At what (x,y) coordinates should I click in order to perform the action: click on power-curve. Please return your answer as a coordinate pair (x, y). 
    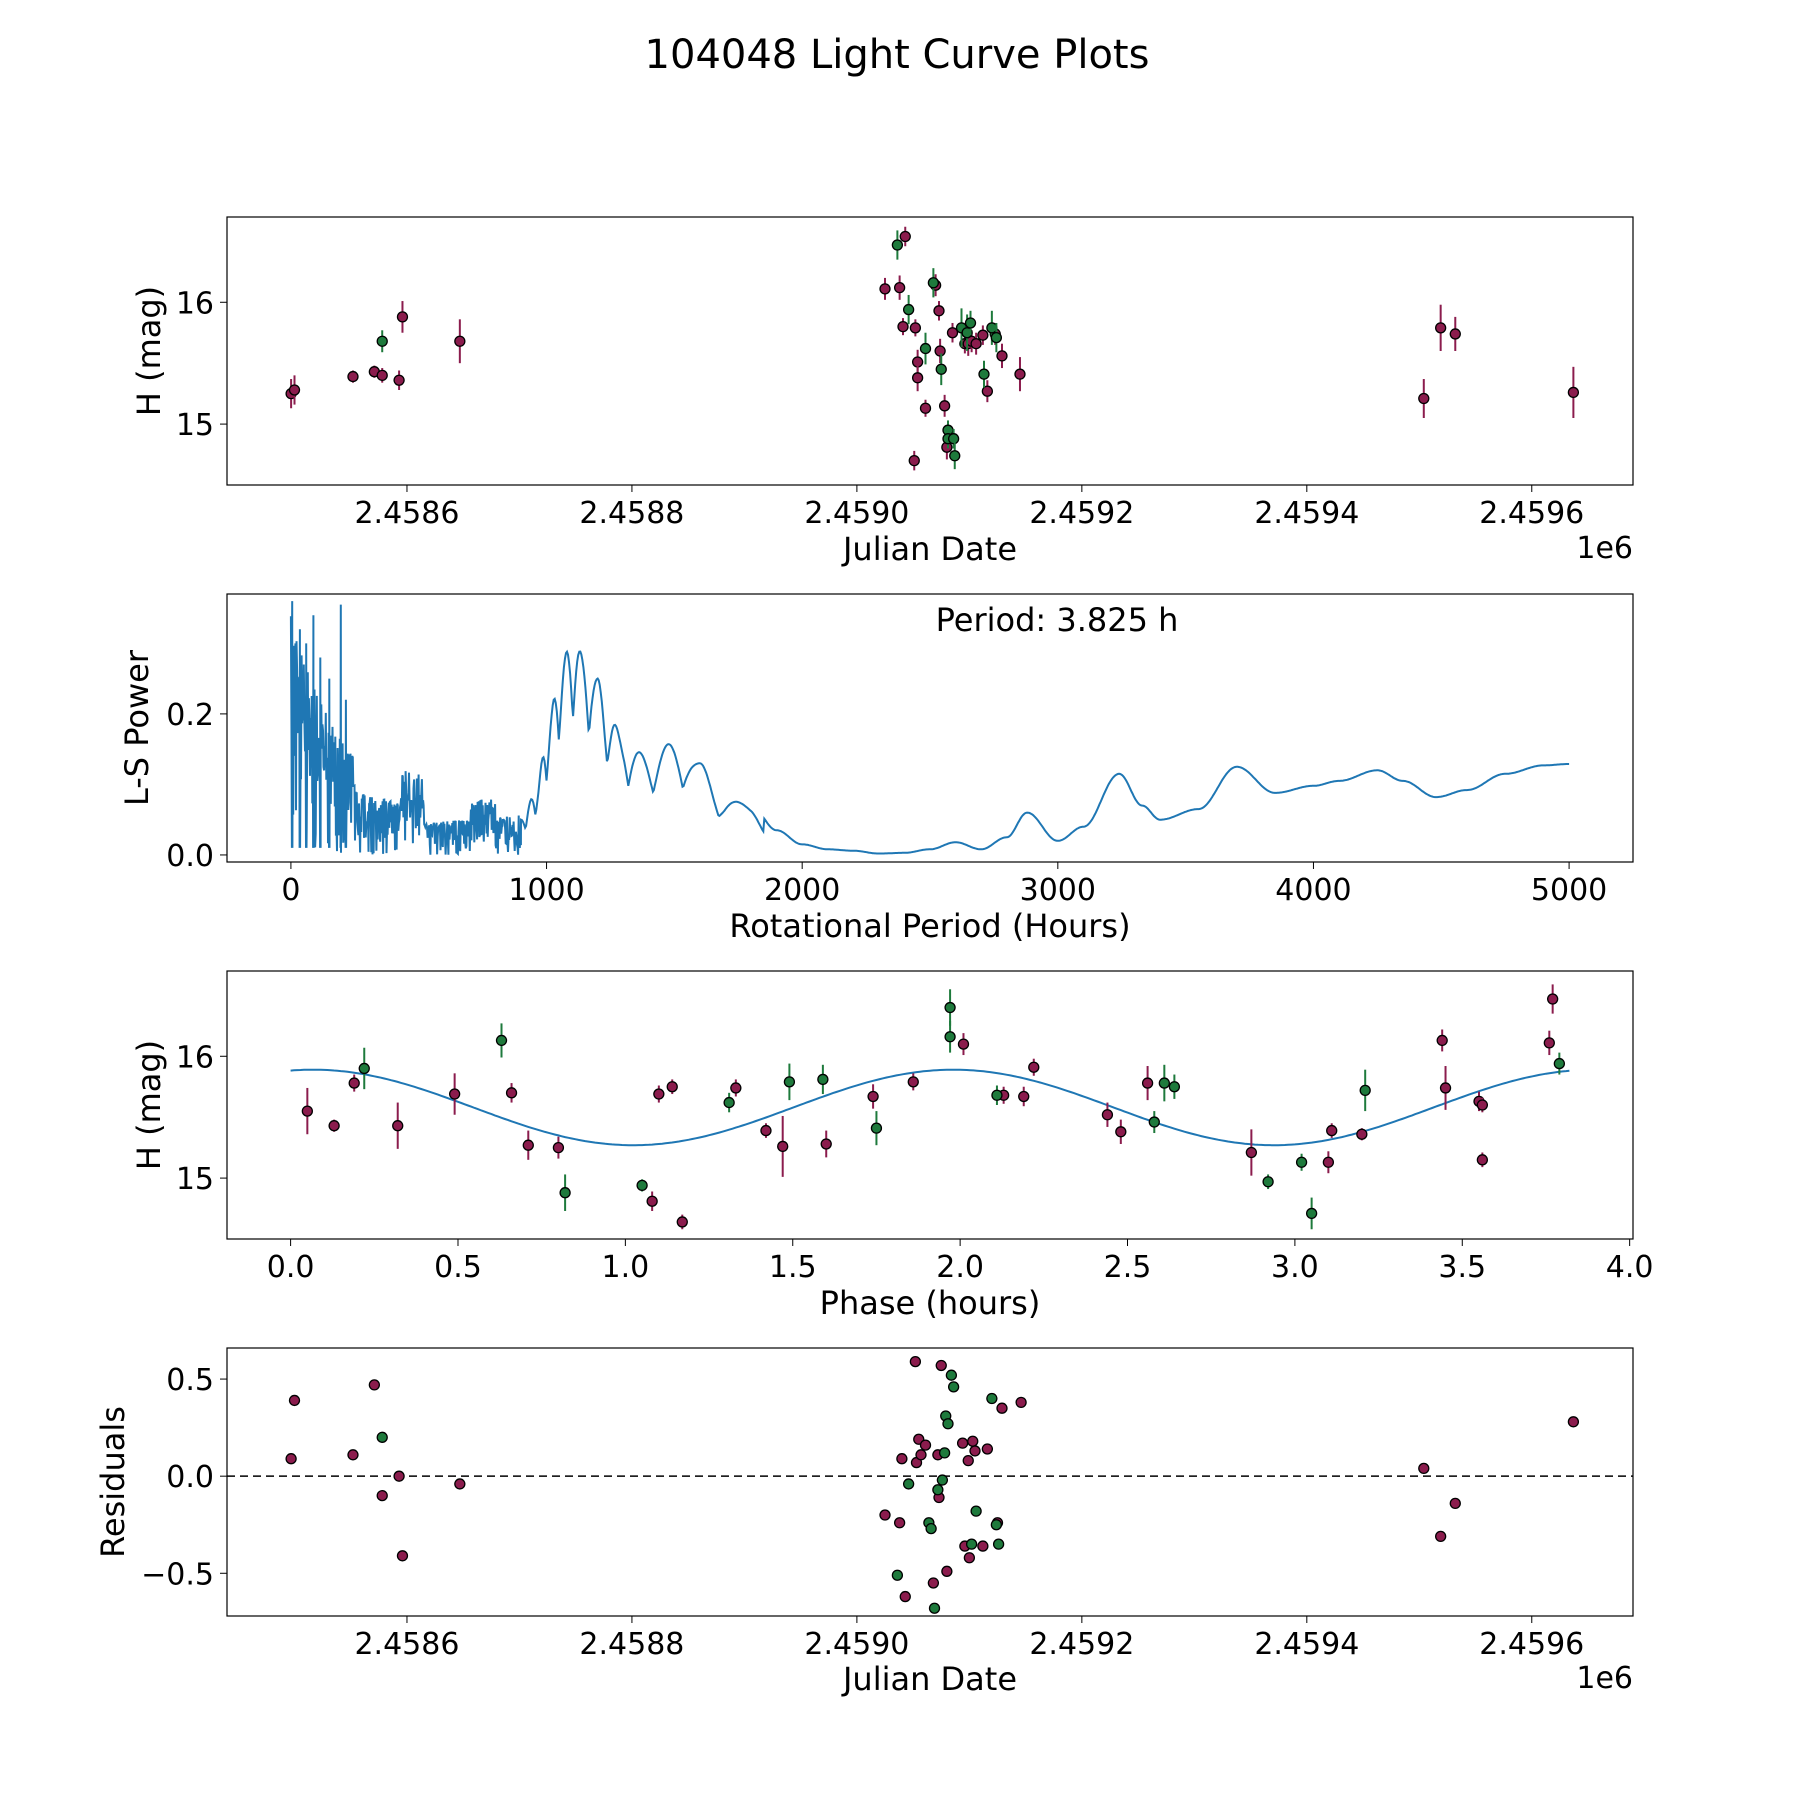
    Looking at the image, I should click on (929, 729).